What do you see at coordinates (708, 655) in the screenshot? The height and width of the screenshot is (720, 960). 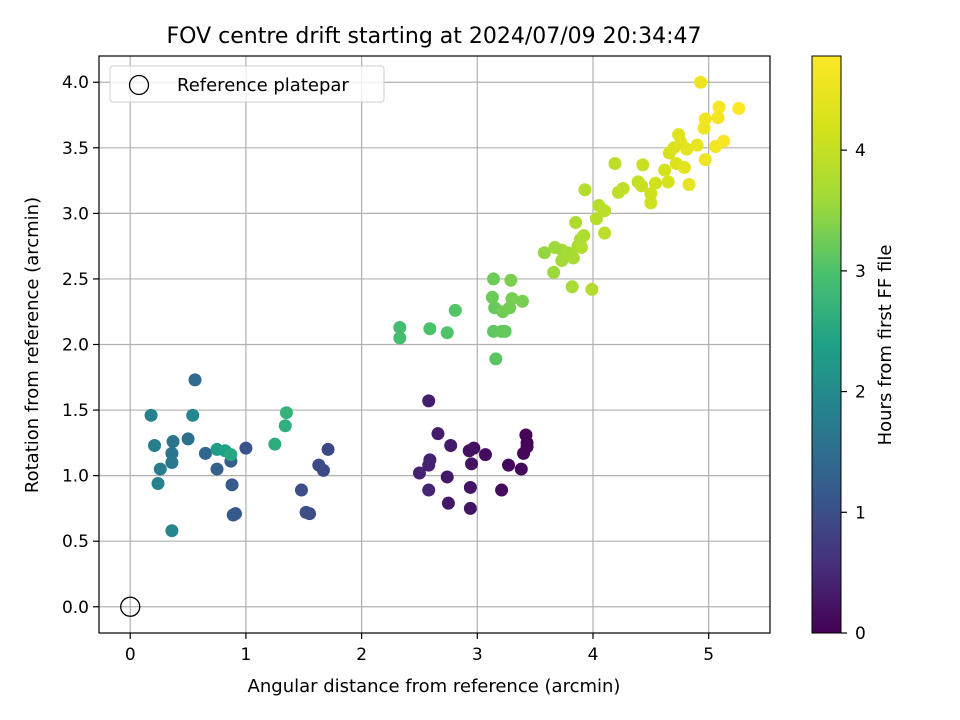 I see `x-tick-label: 5` at bounding box center [708, 655].